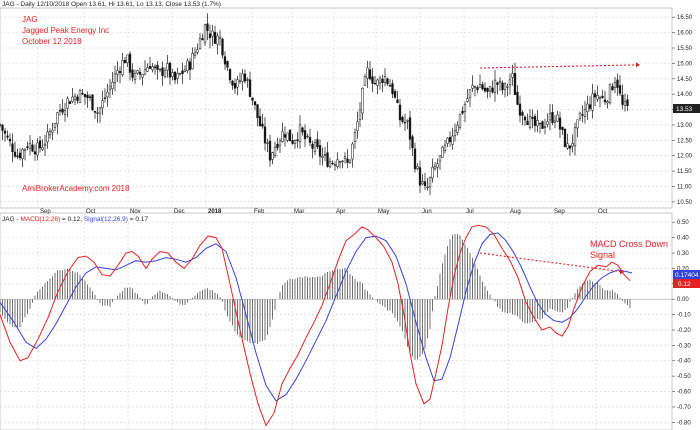  What do you see at coordinates (685, 64) in the screenshot?
I see `price-tick-label: 15.00` at bounding box center [685, 64].